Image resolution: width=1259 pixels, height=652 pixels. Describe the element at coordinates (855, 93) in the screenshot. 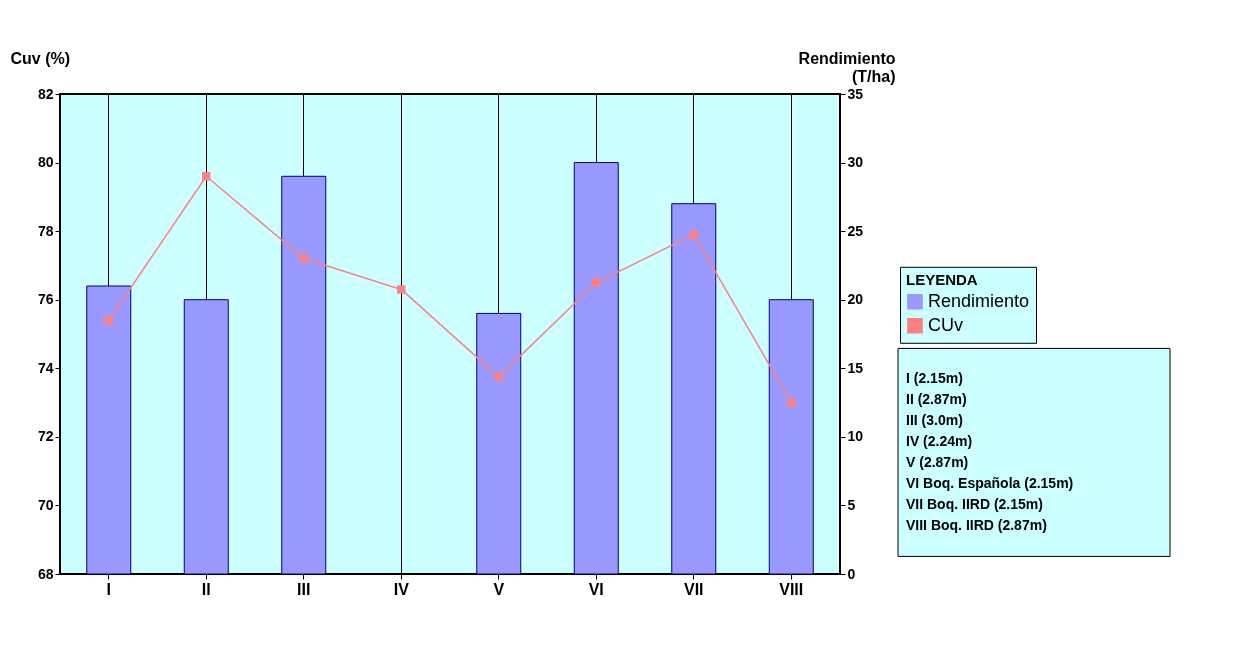

I see `y2-tick-label: 35` at that location.